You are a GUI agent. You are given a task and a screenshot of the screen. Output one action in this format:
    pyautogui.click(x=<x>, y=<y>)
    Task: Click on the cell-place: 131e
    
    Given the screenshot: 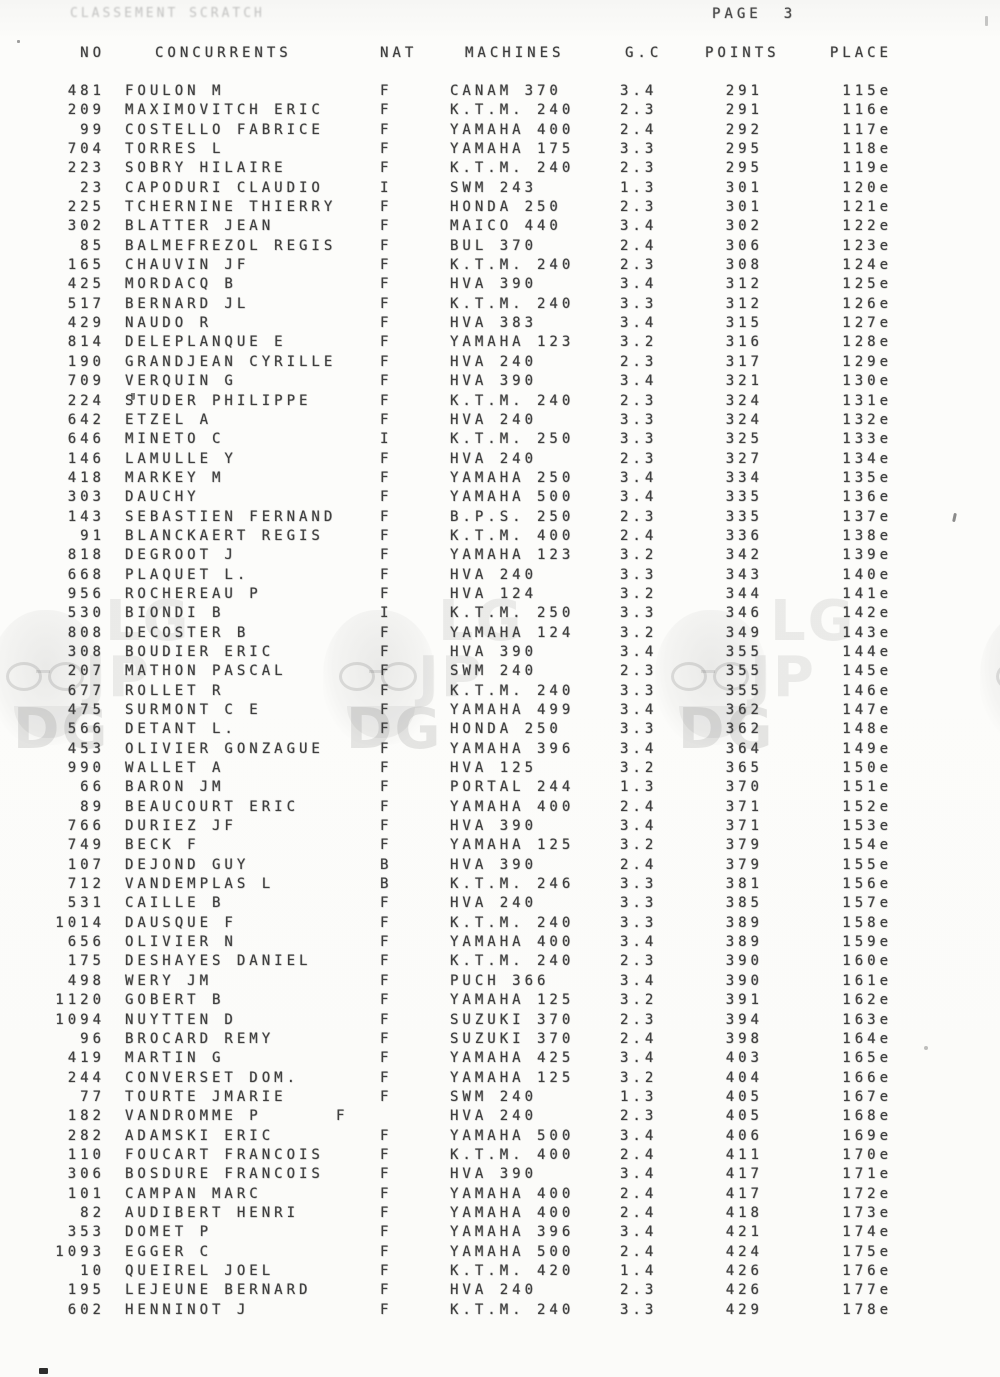 What is the action you would take?
    pyautogui.click(x=867, y=400)
    